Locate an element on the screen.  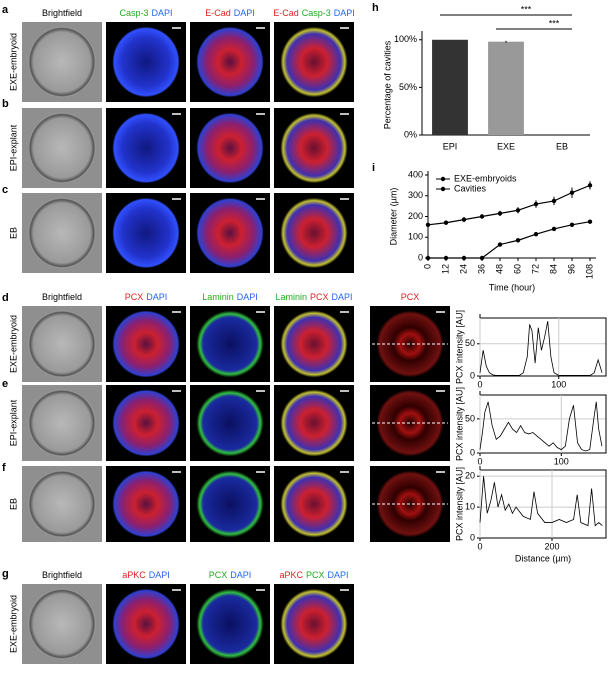
x-tick-label: 60 is located at coordinates (517, 269).